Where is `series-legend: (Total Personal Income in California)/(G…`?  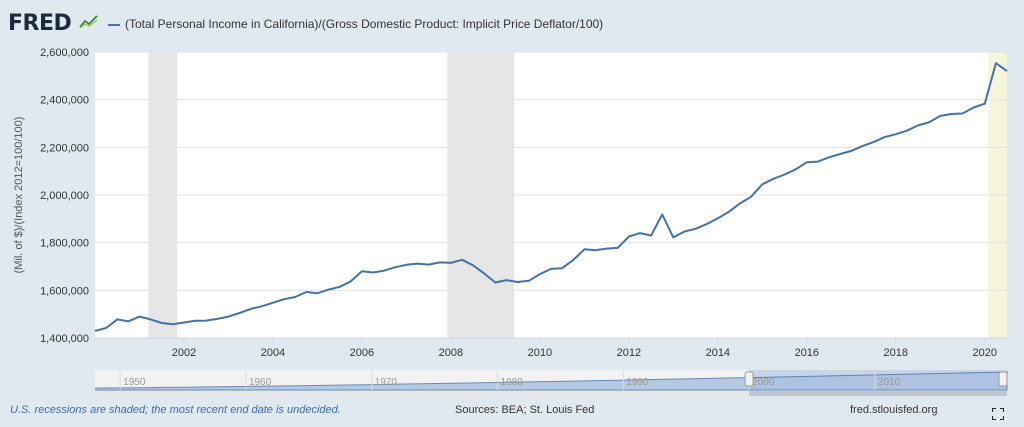
series-legend: (Total Personal Income in California)/(G… is located at coordinates (355, 24).